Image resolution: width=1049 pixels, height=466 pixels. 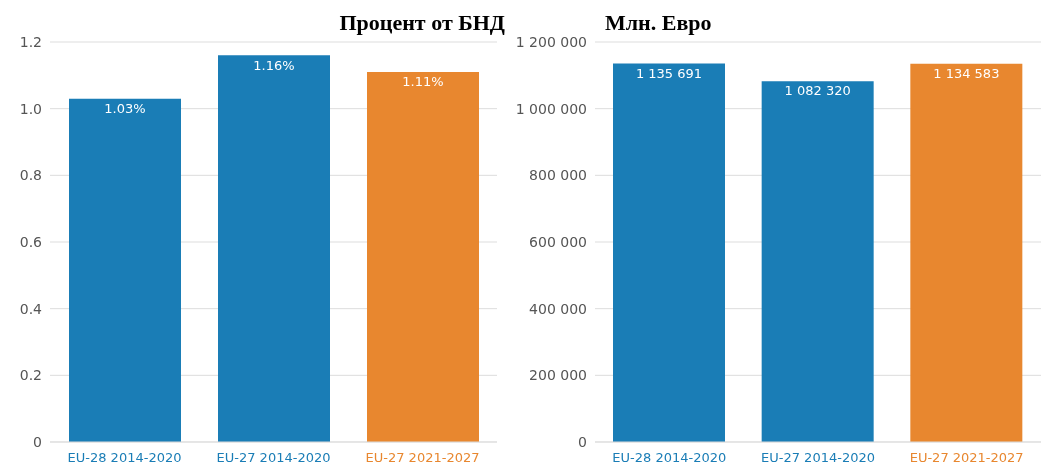 I want to click on y-tick-label: 1 200 000, so click(x=551, y=41).